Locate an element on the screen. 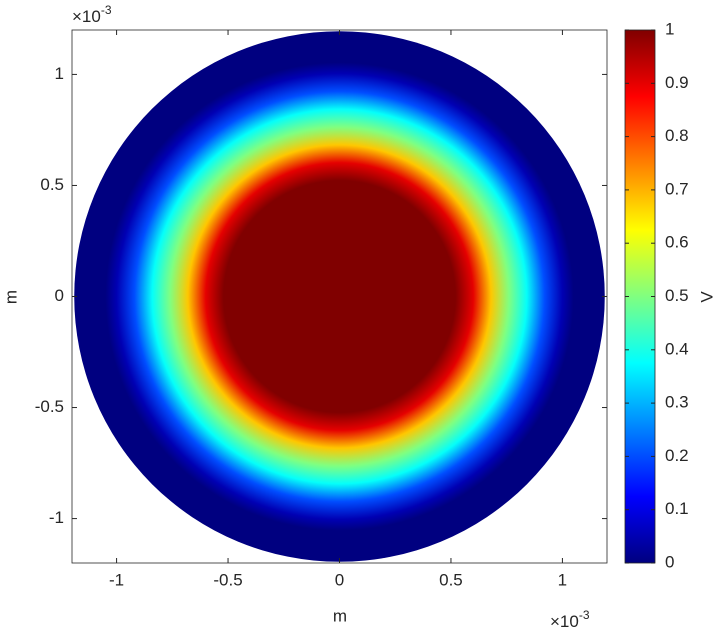  y-tick-label: -1 is located at coordinates (56, 517).